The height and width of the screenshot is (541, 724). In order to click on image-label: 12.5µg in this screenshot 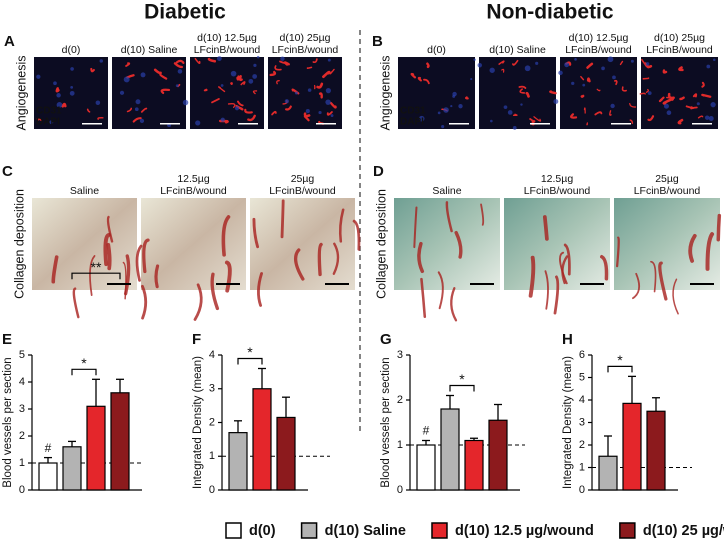, I will do `click(193, 179)`.